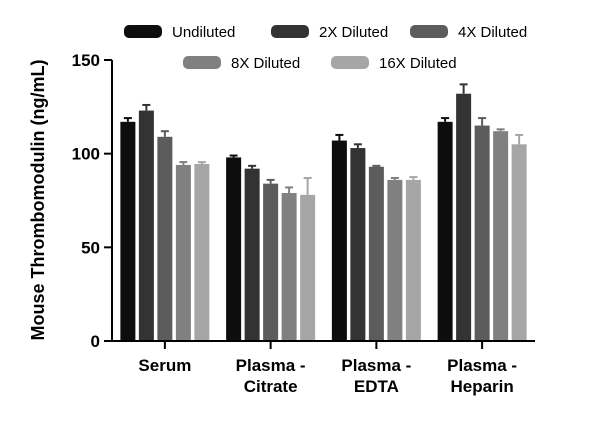 The height and width of the screenshot is (431, 600). I want to click on x-category-label: Serum, so click(164, 365).